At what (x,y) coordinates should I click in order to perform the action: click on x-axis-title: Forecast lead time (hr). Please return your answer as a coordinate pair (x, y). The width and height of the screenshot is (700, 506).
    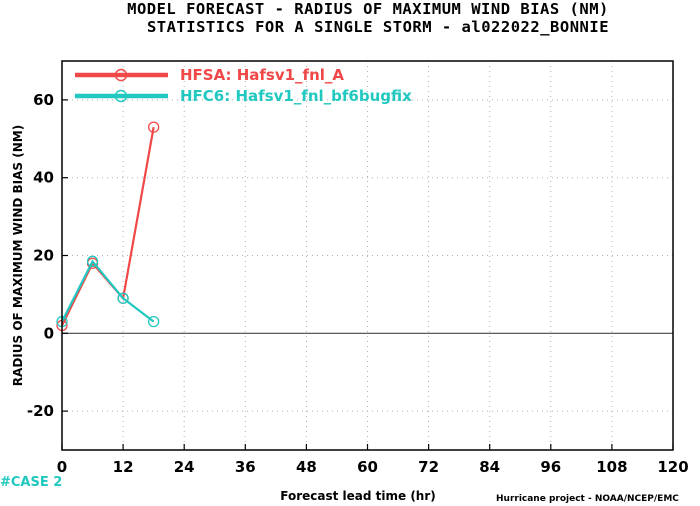
    Looking at the image, I should click on (358, 496).